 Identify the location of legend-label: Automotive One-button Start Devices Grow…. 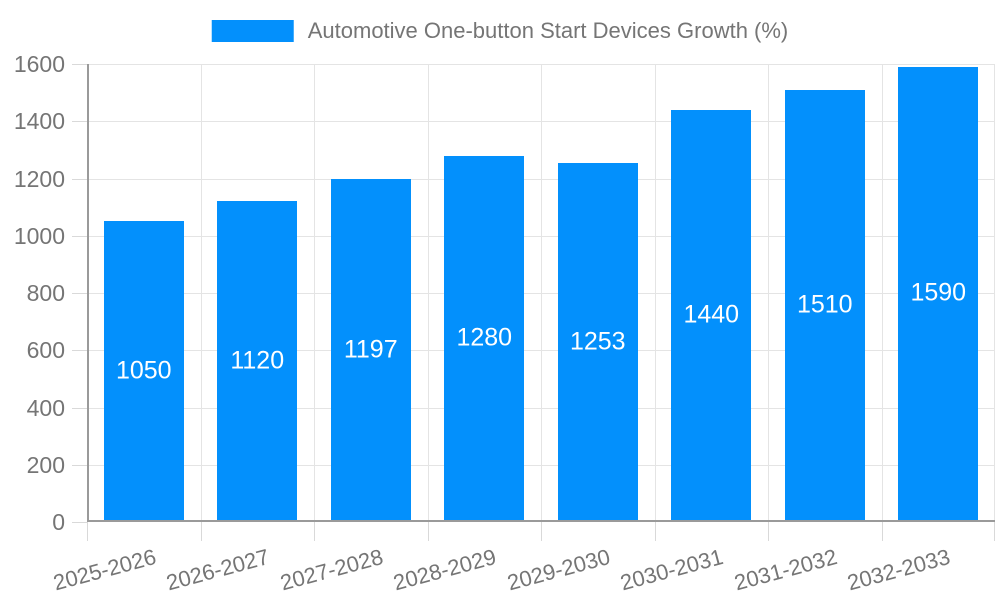
(548, 30).